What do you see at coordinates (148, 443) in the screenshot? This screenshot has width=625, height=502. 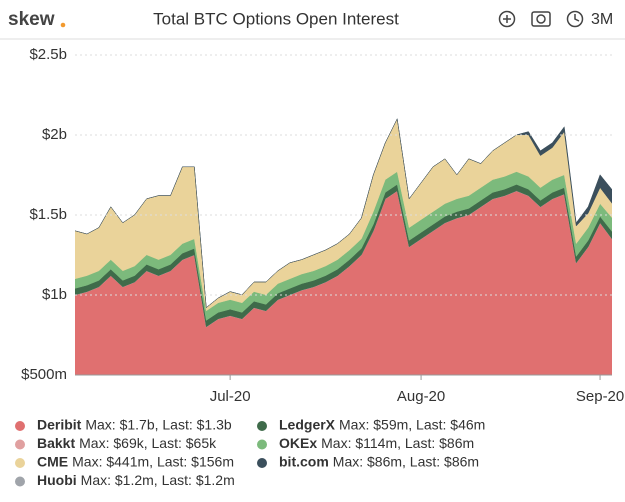 I see `legend-stats: Max: $69k, Last: $65k` at bounding box center [148, 443].